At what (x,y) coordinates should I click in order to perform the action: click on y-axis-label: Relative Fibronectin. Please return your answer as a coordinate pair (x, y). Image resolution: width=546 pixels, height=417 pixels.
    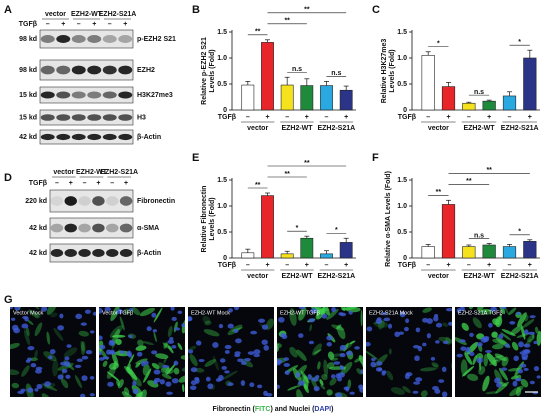
    Looking at the image, I should click on (204, 219).